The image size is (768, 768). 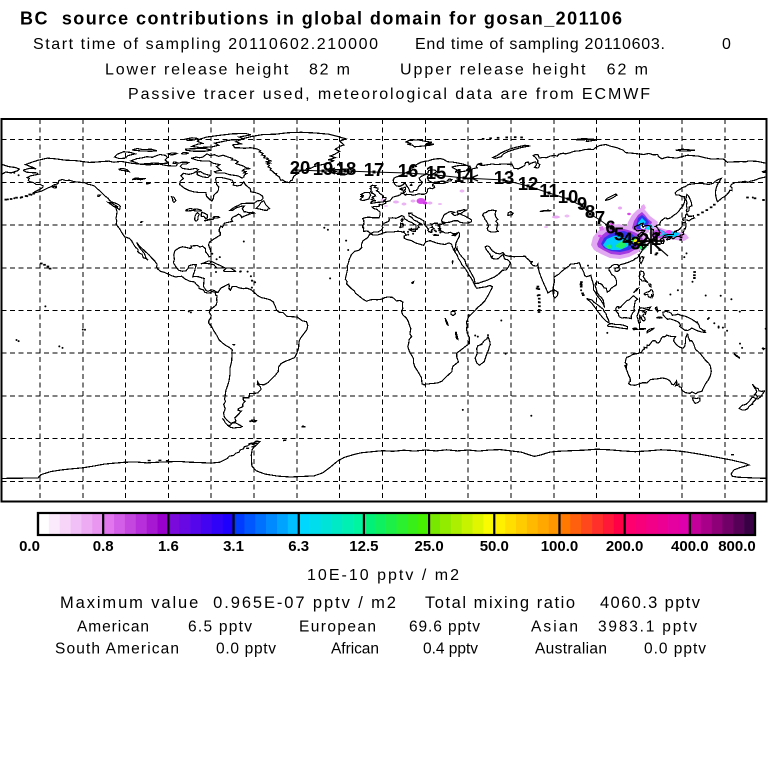 What do you see at coordinates (228, 603) in the screenshot?
I see `svg-text:Maximum value 0.965E-07 pptv: Maximum value 0.965E-07 pptv / m2` at bounding box center [228, 603].